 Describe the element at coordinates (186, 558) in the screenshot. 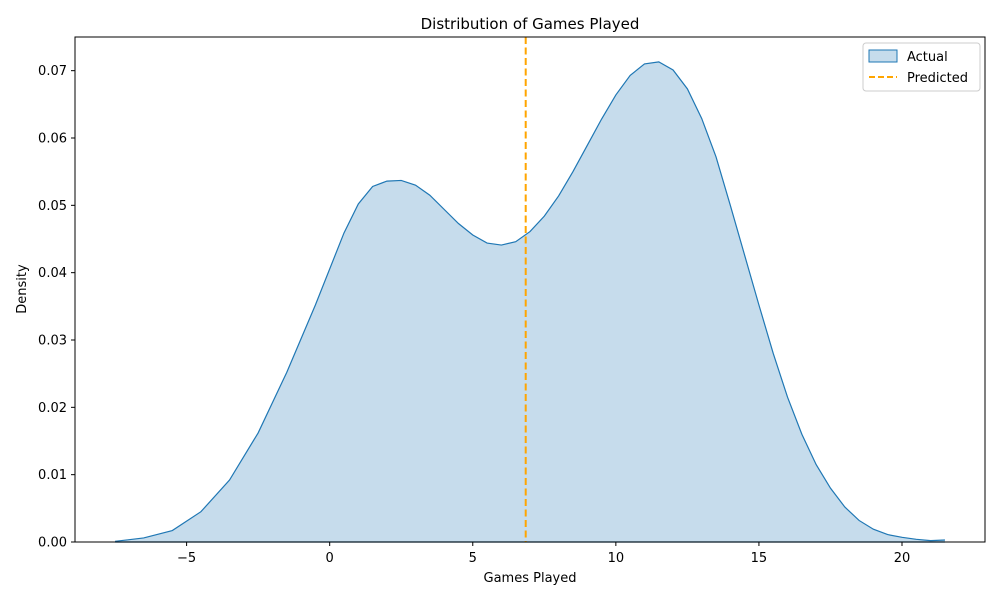

I see `x-tick-label: −5` at that location.